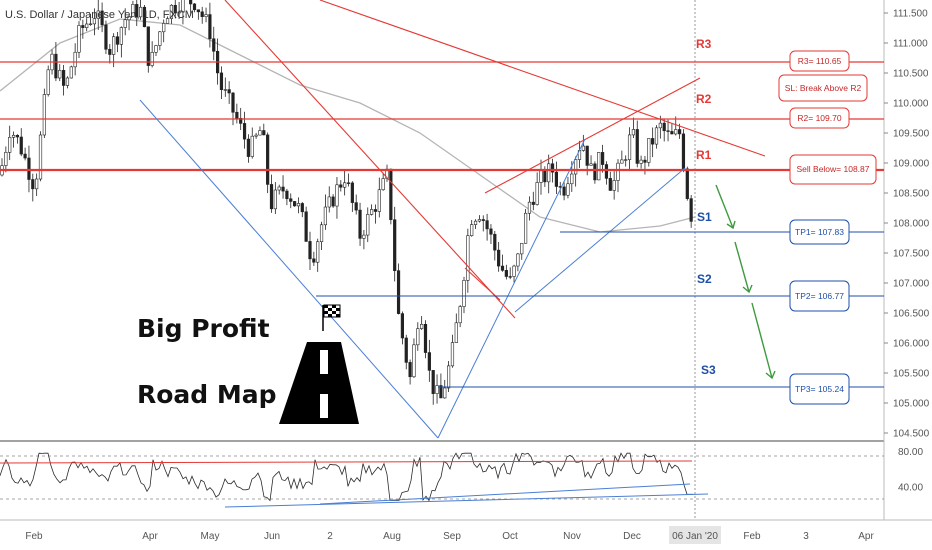  Describe the element at coordinates (346, 477) in the screenshot. I see `rsi-series` at that location.